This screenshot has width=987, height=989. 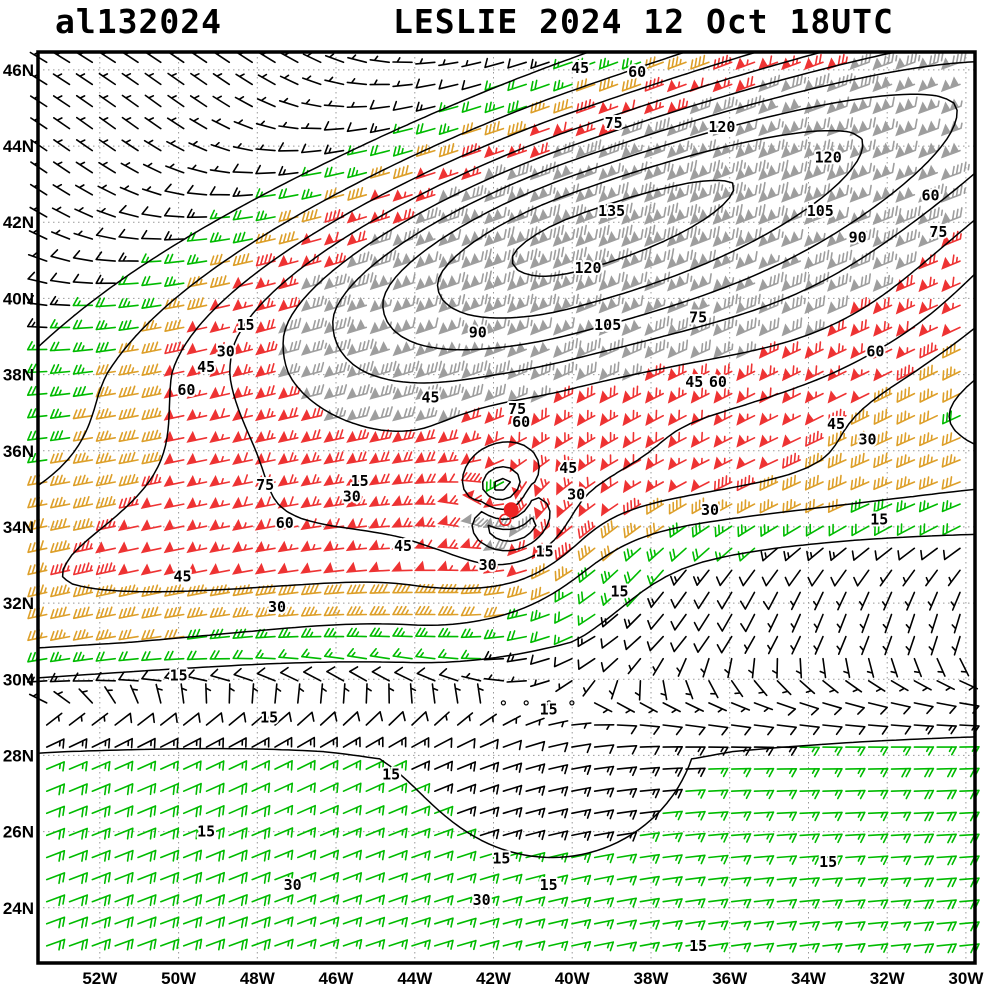 I want to click on lat-axis-label: 38N, so click(x=18, y=375).